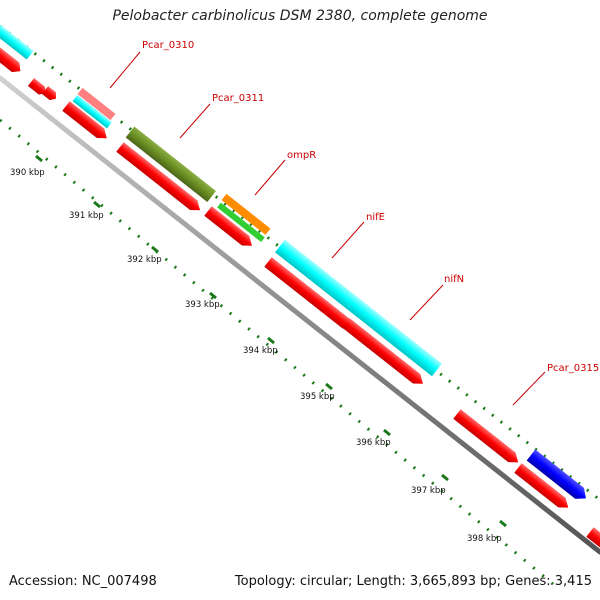 Image resolution: width=600 pixels, height=600 pixels. I want to click on leader-ompR, so click(270, 177).